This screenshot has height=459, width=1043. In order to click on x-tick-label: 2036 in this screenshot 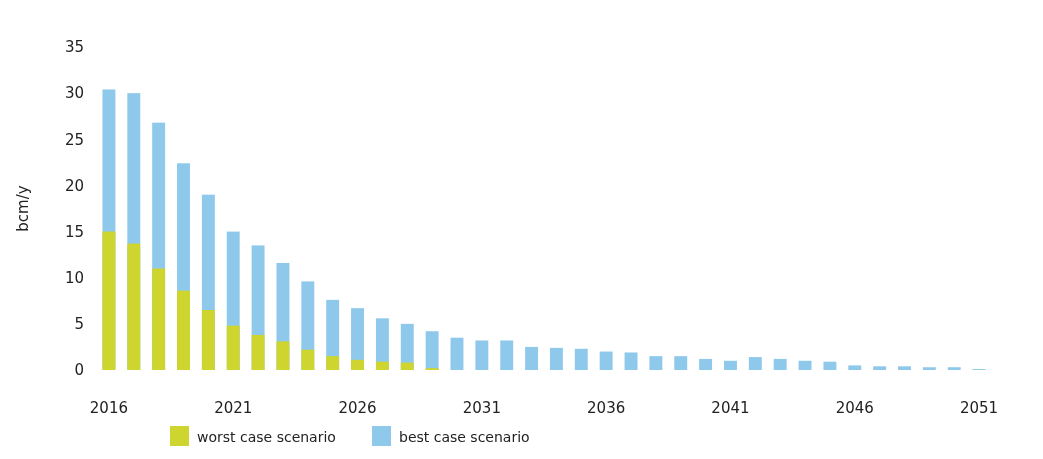, I will do `click(606, 408)`.